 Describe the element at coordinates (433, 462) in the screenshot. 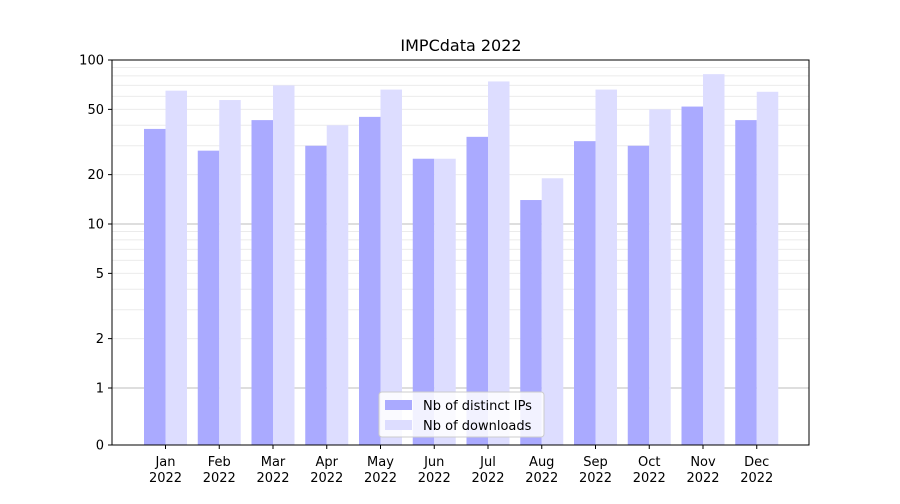

I see `x-tick-label-month: Jun` at that location.